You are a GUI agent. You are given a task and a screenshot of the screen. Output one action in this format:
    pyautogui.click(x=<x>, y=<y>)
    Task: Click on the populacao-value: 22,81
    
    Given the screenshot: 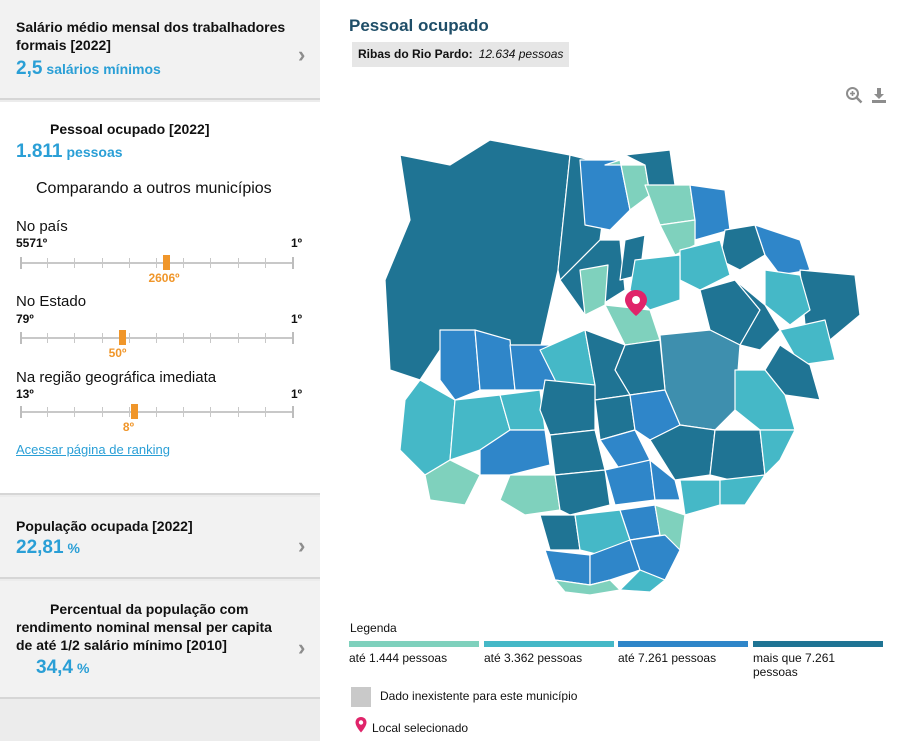 What is the action you would take?
    pyautogui.click(x=40, y=547)
    